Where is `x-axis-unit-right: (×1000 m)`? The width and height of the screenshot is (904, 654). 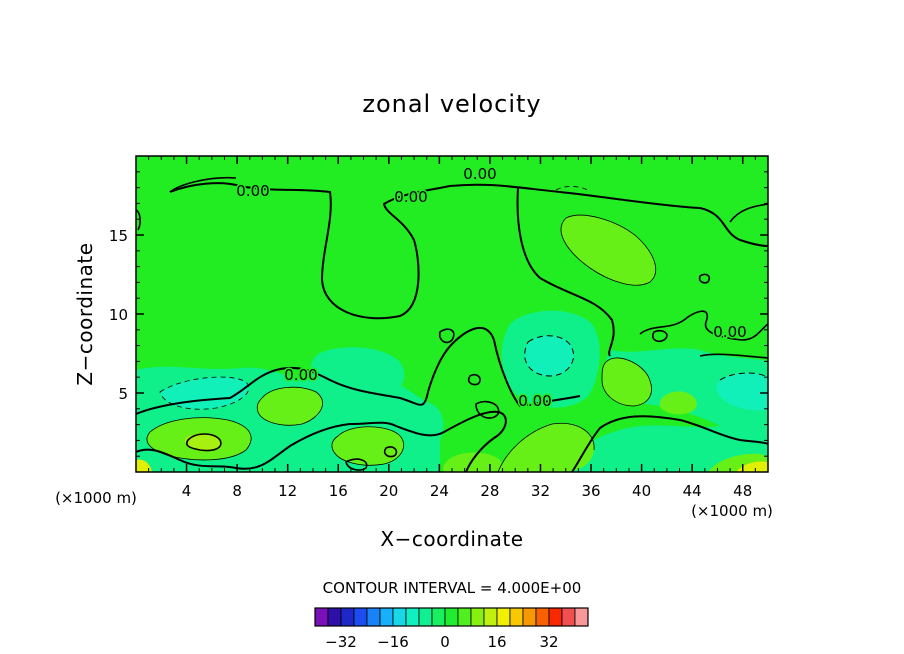 x-axis-unit-right: (×1000 m) is located at coordinates (732, 511).